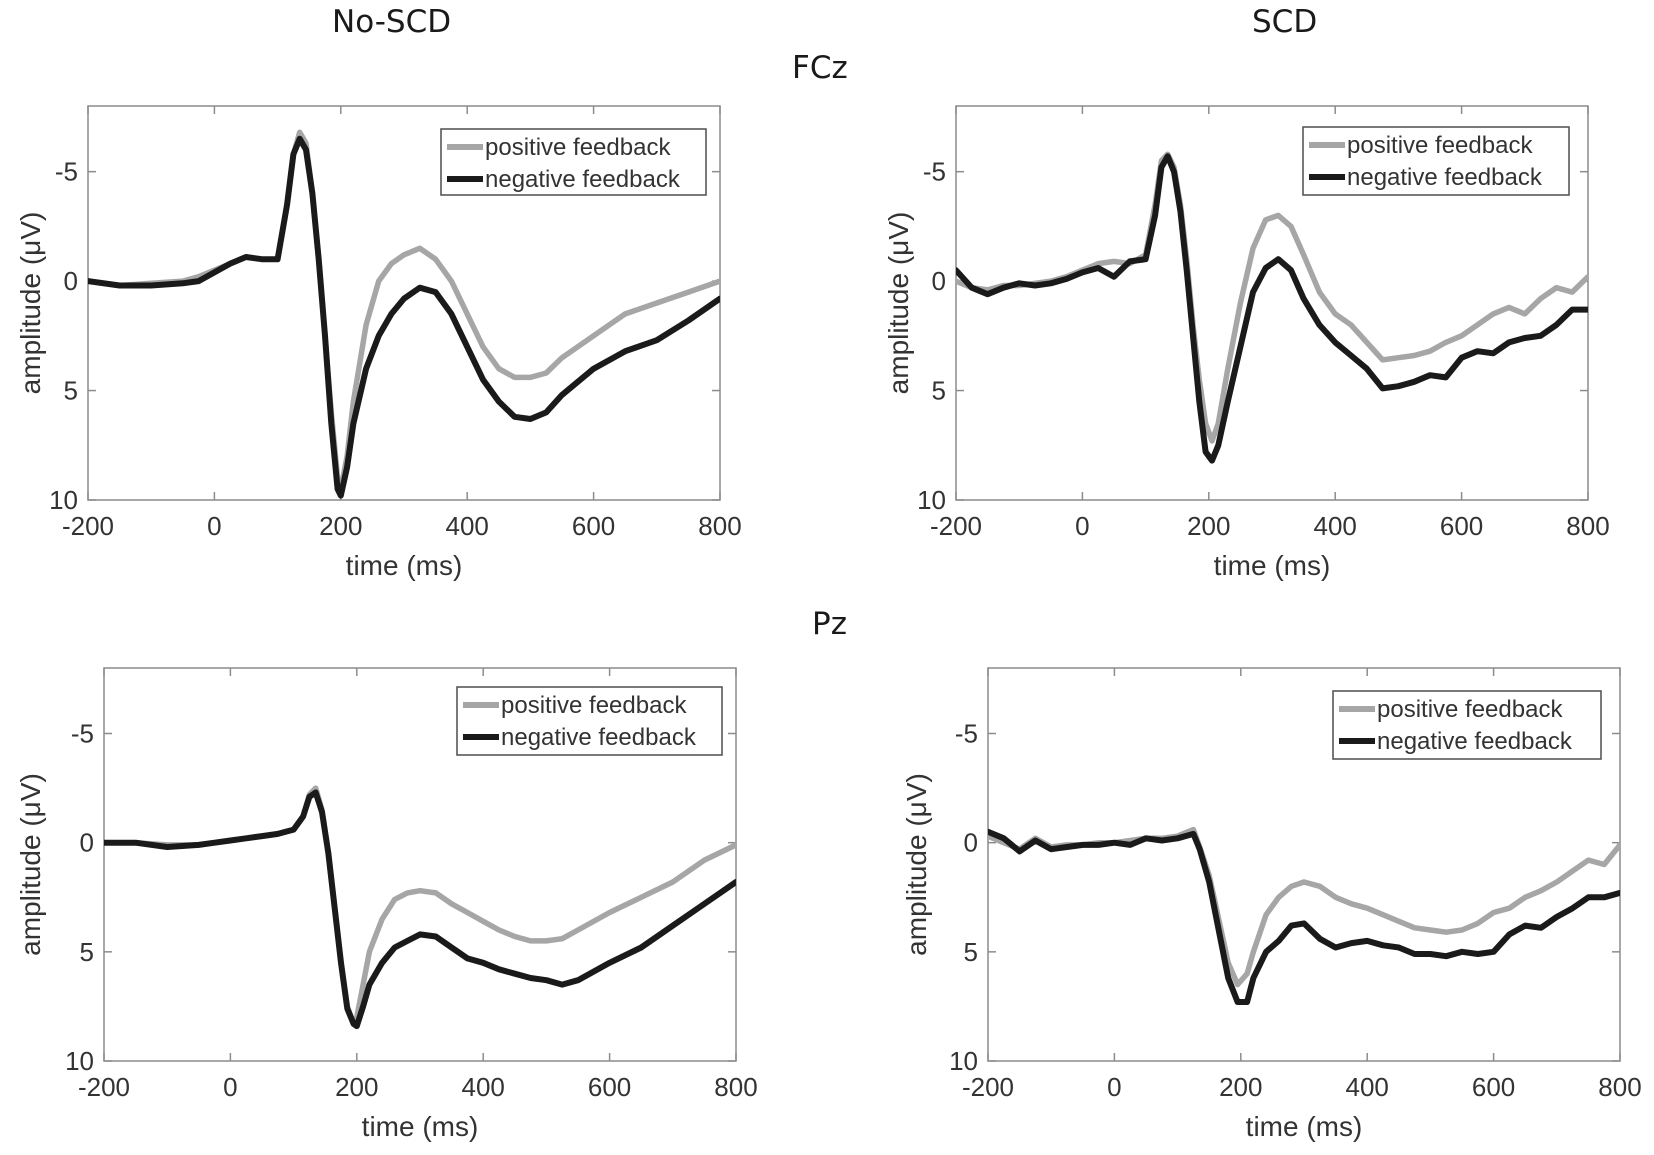 The image size is (1654, 1155). I want to click on series-line-positive, so click(1304, 907).